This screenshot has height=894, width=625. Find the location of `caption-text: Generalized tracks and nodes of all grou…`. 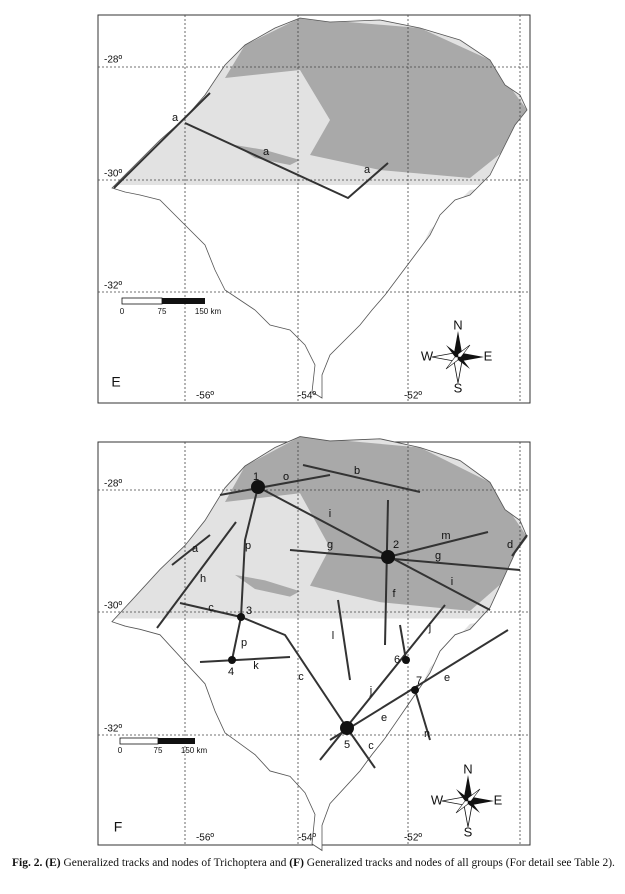

caption-text: Generalized tracks and nodes of all grou… is located at coordinates (460, 863).